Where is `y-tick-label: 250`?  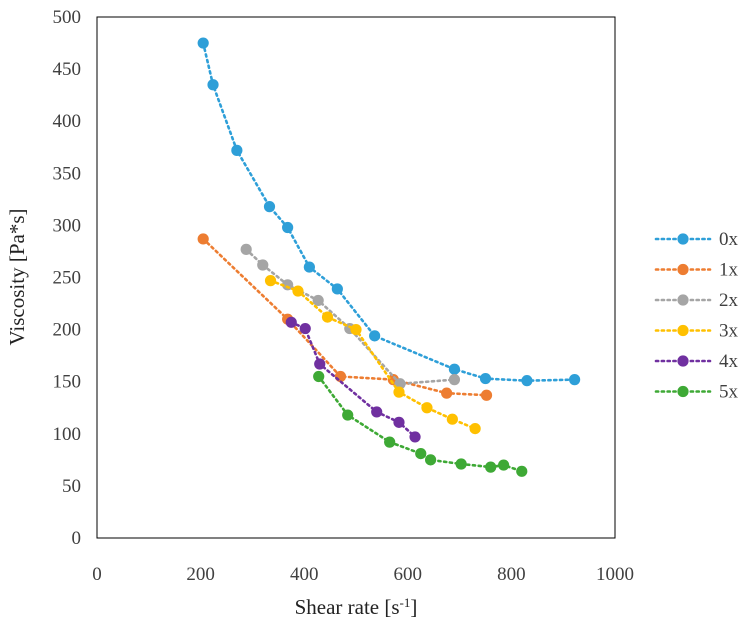
y-tick-label: 250 is located at coordinates (67, 278).